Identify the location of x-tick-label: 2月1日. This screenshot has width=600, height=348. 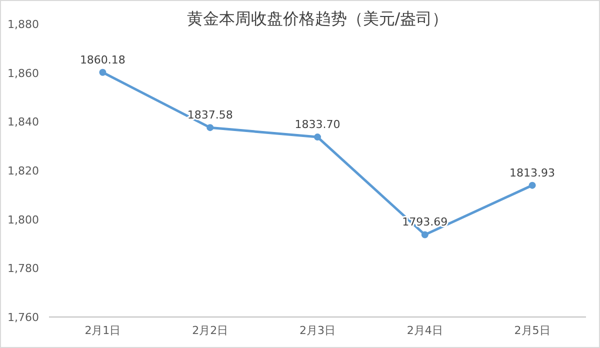
(102, 330).